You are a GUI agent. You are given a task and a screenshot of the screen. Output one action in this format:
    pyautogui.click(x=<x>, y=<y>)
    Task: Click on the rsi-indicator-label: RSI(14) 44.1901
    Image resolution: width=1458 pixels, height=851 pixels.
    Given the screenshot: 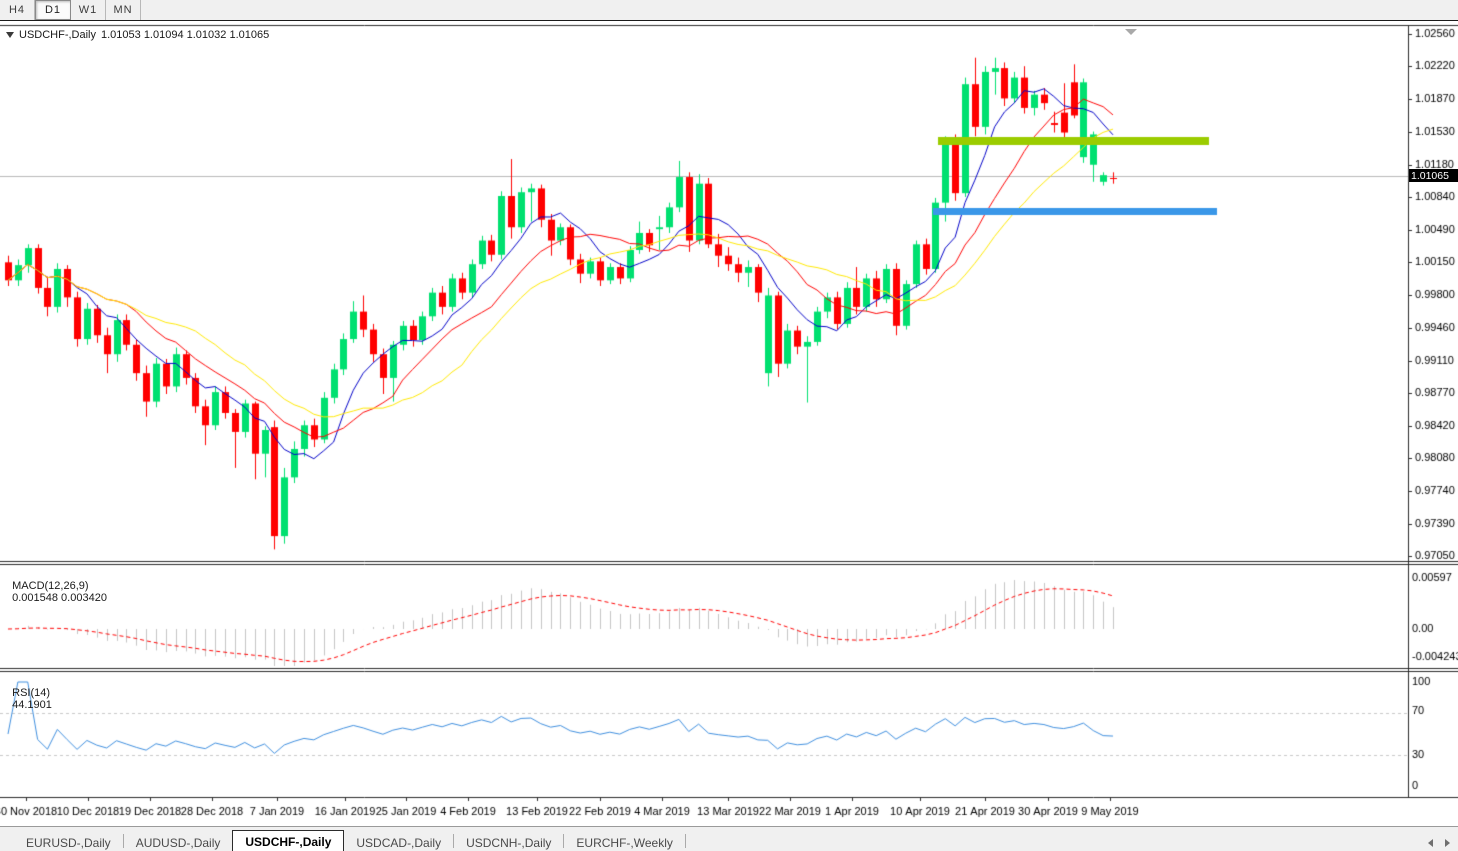 What is the action you would take?
    pyautogui.click(x=29, y=693)
    